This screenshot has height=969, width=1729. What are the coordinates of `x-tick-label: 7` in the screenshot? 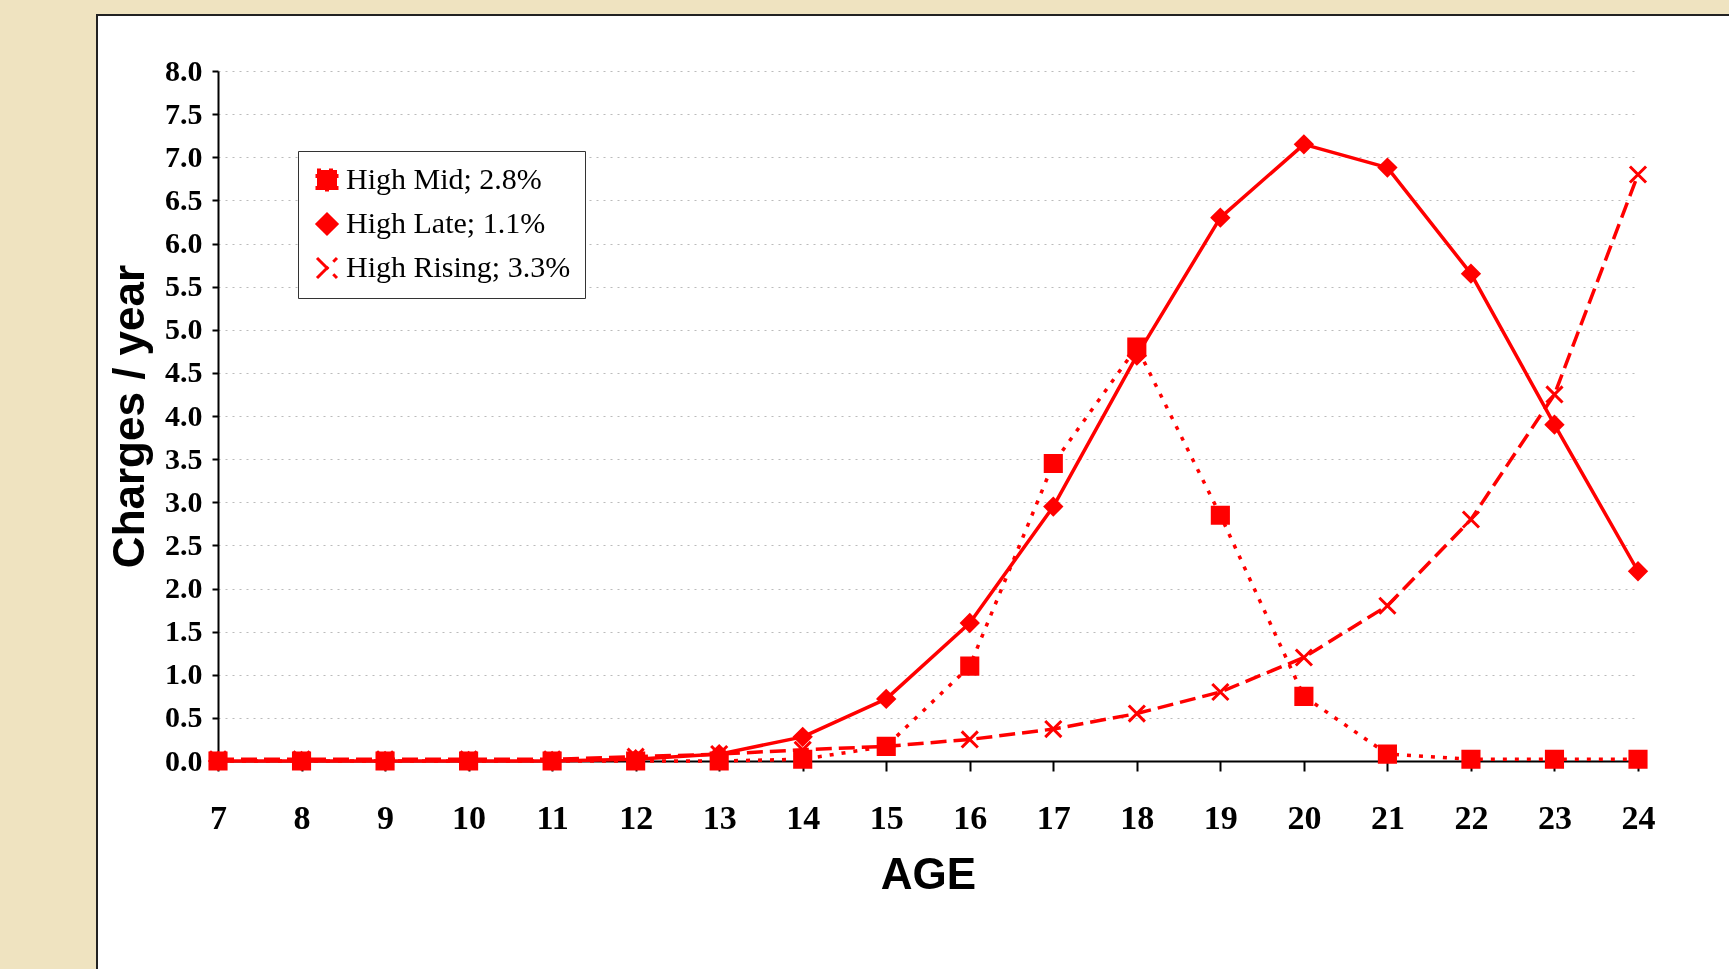 It's located at (218, 817).